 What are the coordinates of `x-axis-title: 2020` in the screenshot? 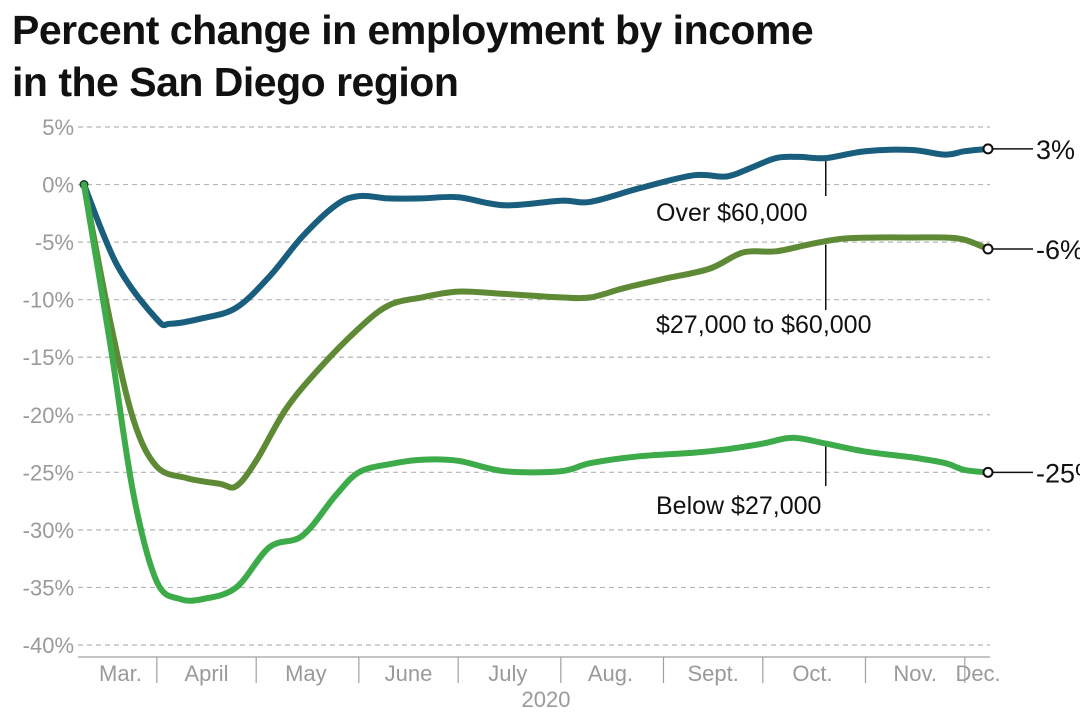 It's located at (546, 699).